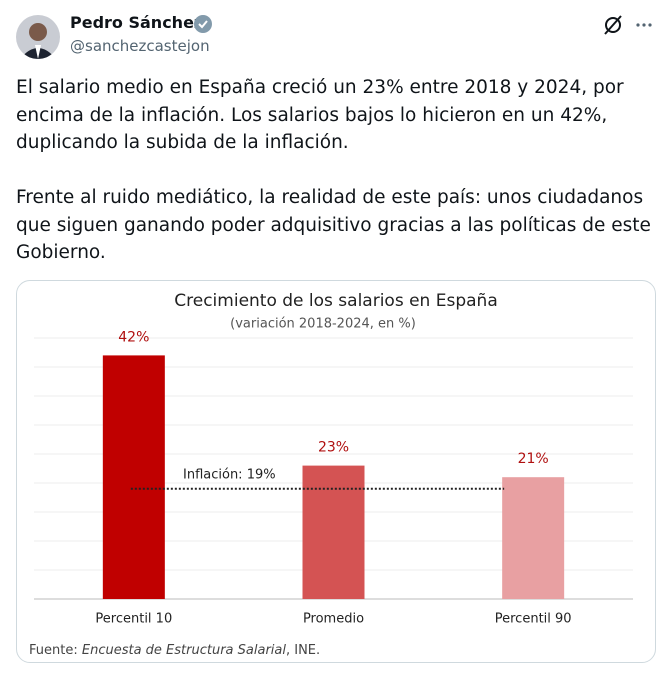 The width and height of the screenshot is (672, 680). What do you see at coordinates (335, 301) in the screenshot?
I see `chart-title: Crecimiento de los salarios en España` at bounding box center [335, 301].